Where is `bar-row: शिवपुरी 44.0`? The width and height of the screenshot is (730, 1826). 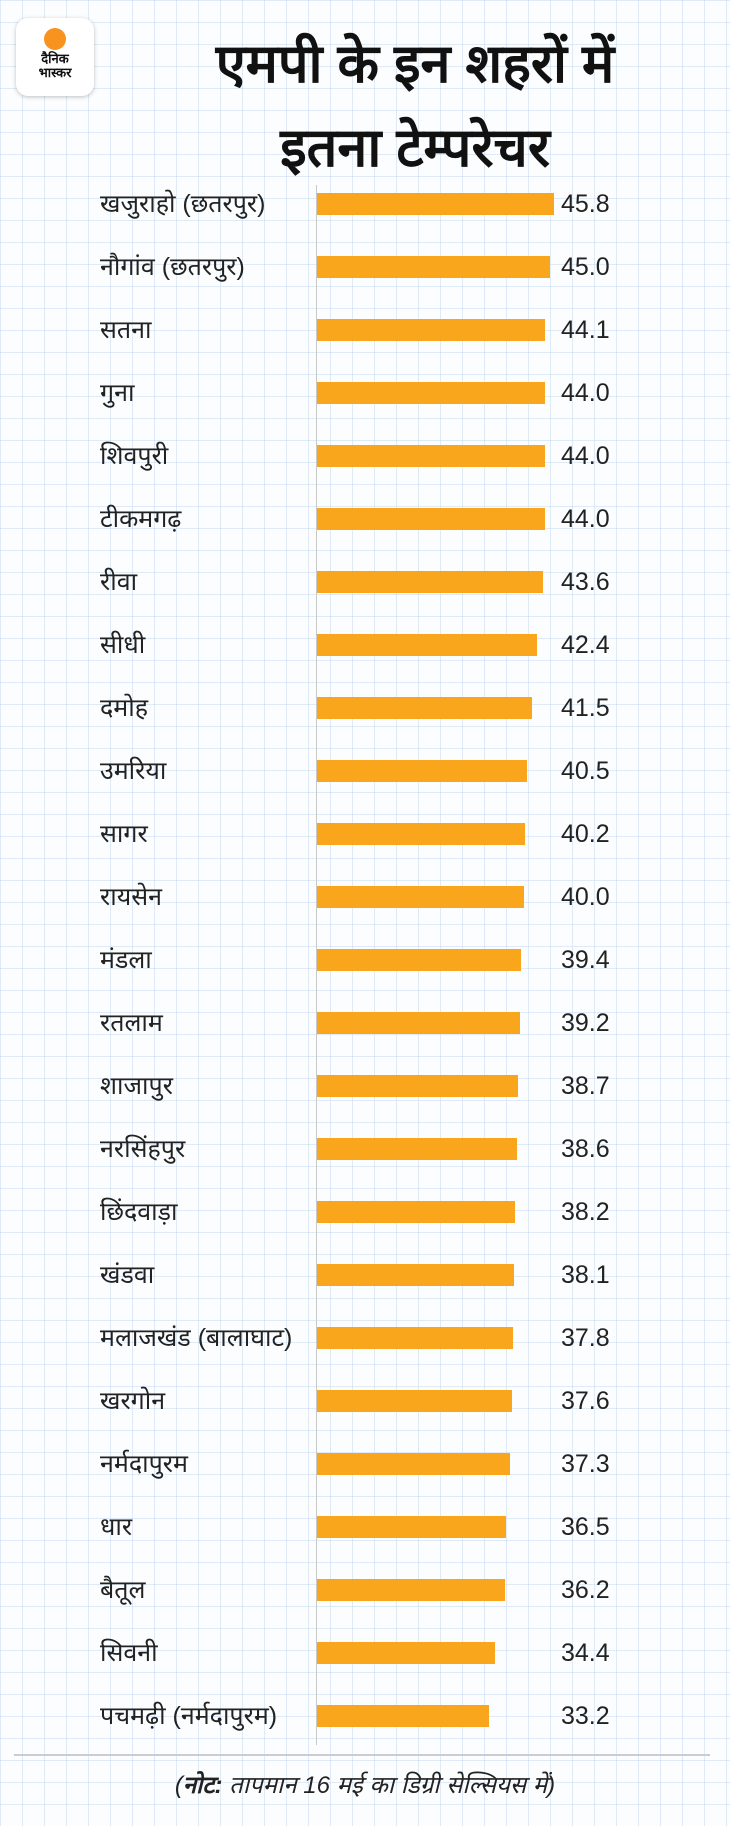
bar-row: शिवपुरी 44.0 is located at coordinates (365, 456).